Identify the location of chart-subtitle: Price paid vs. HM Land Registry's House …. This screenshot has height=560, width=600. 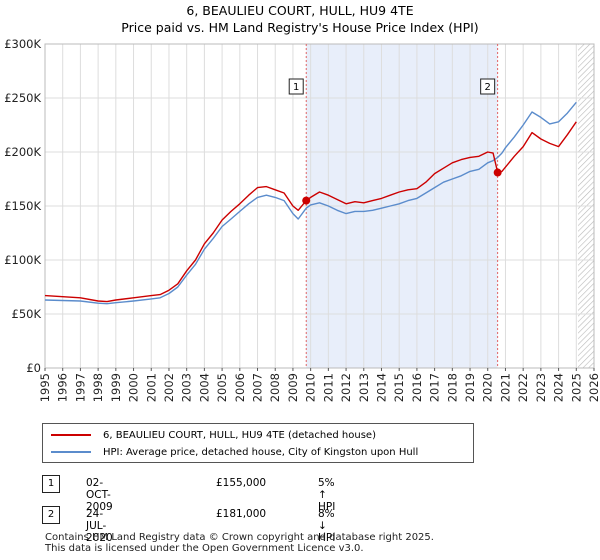
(300, 27).